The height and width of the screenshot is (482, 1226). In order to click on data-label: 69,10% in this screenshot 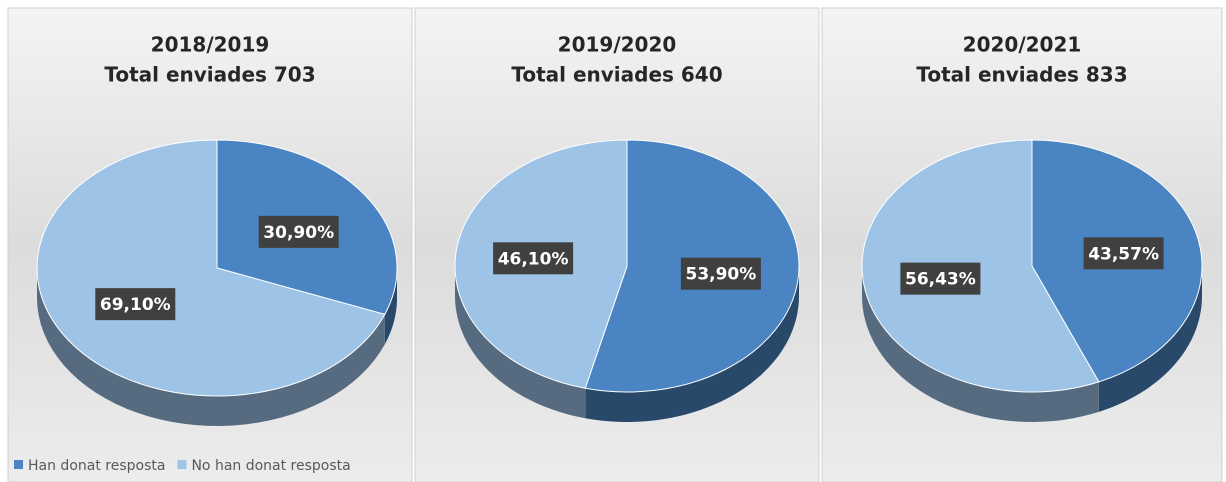, I will do `click(135, 305)`.